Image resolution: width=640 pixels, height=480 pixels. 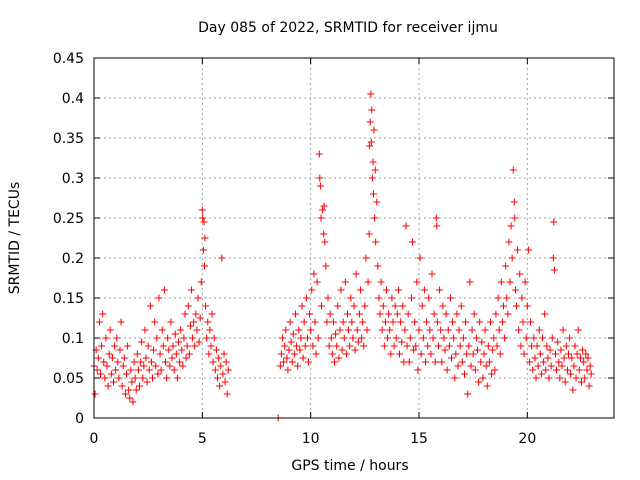 I want to click on y-tick-label: 0.4, so click(x=73, y=99).